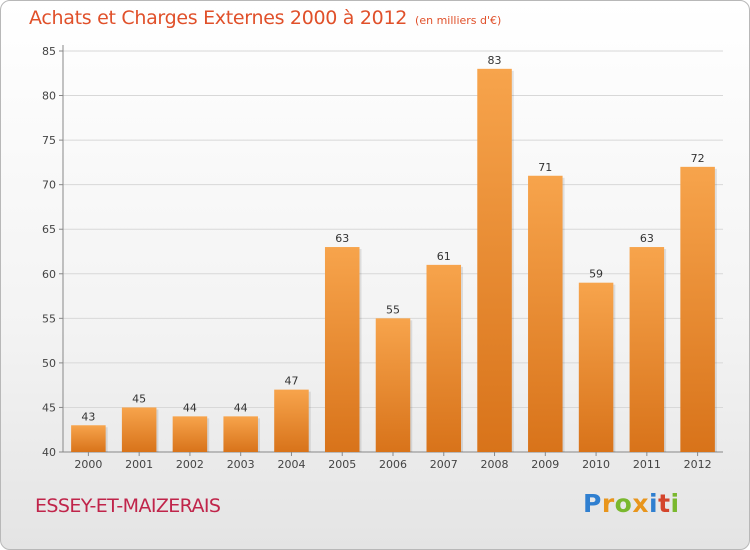 This screenshot has width=750, height=550. Describe the element at coordinates (49, 96) in the screenshot. I see `y-tick-label: 80` at that location.